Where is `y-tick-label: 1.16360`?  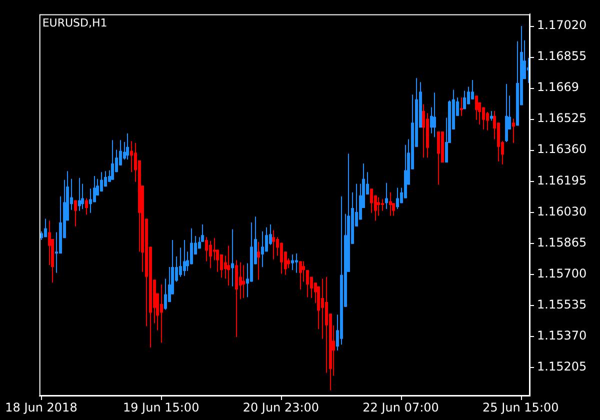
y-tick-label: 1.16360 is located at coordinates (562, 149).